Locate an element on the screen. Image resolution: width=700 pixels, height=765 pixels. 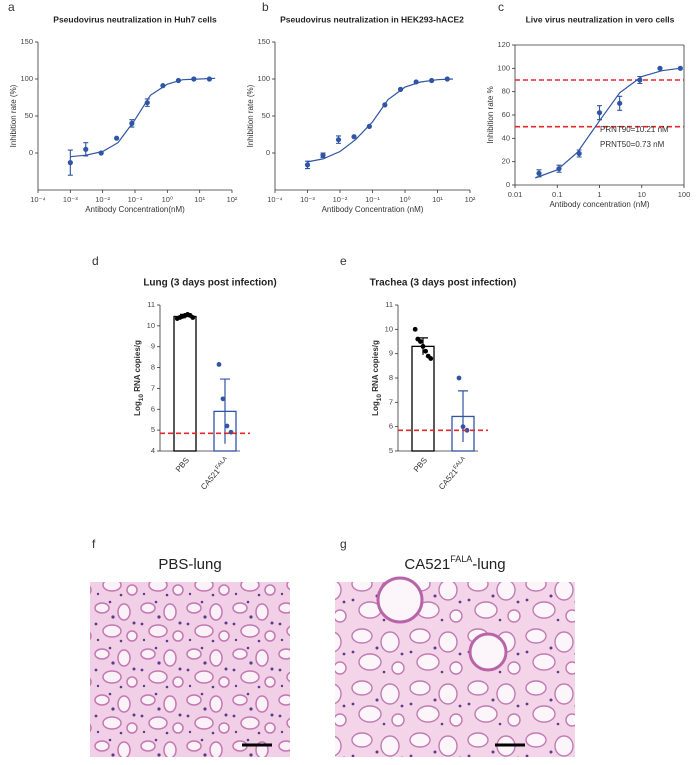
category-label: PBS is located at coordinates (420, 465).